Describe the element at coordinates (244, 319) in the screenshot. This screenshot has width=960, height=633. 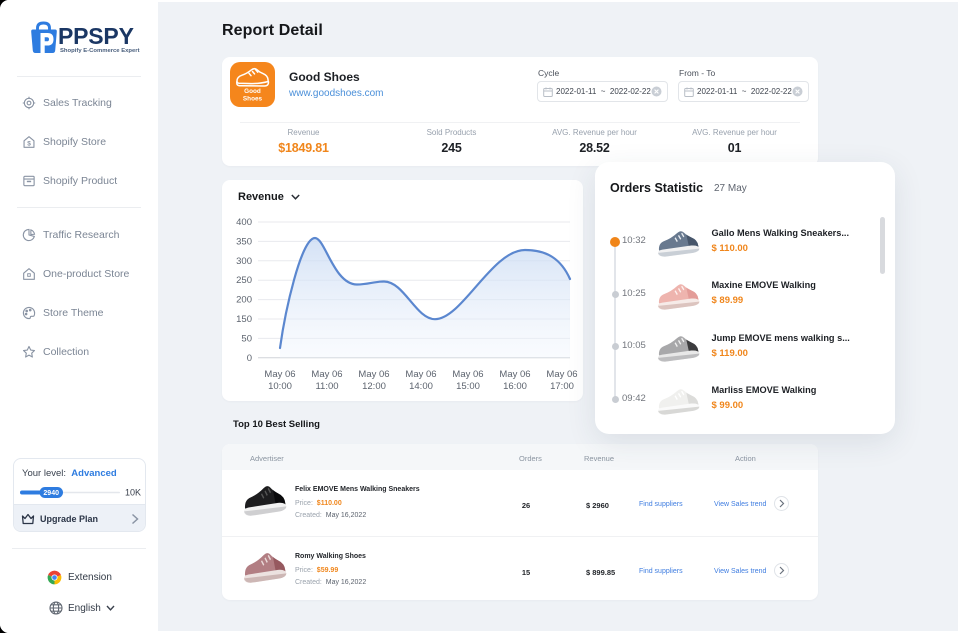
I see `svg-text: 150` at that location.